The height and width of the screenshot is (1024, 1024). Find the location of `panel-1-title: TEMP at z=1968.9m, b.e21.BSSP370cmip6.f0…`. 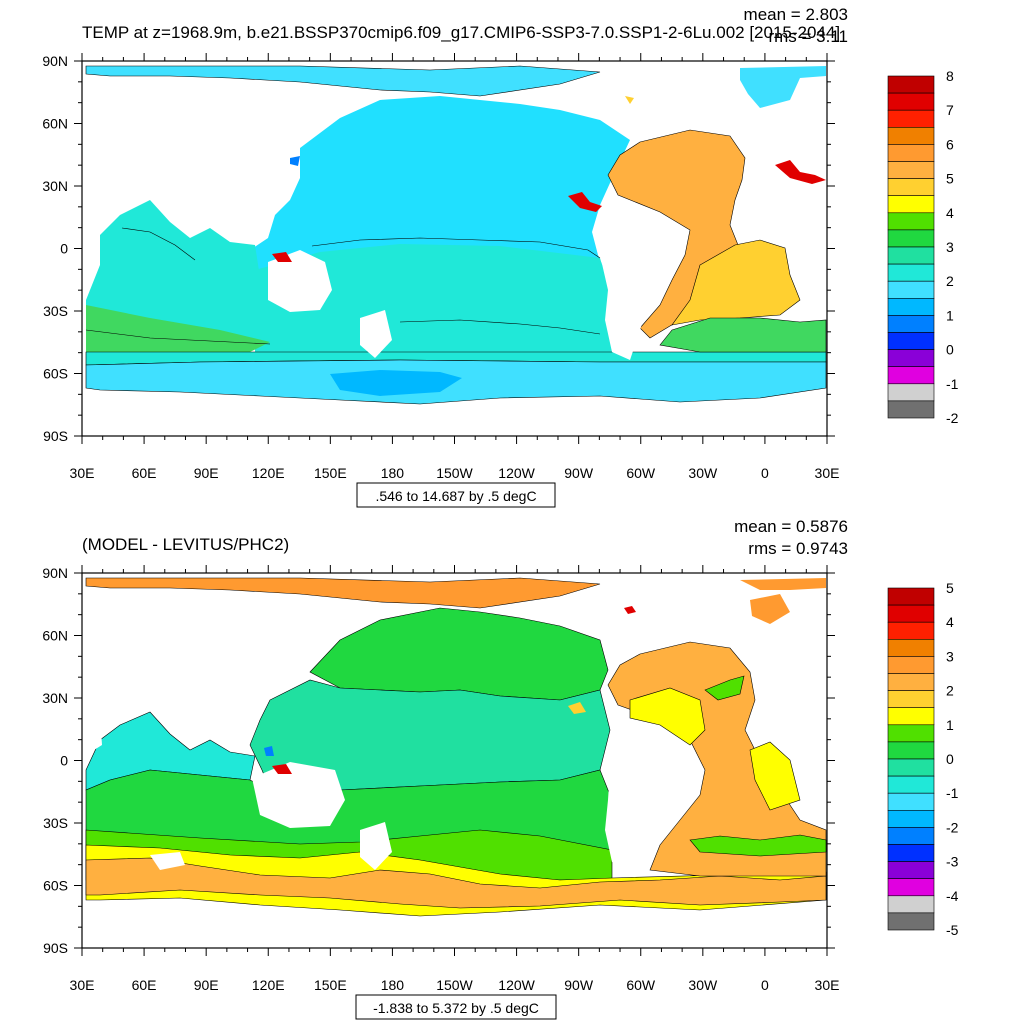

panel-1-title: TEMP at z=1968.9m, b.e21.BSSP370cmip6.f0… is located at coordinates (461, 32).